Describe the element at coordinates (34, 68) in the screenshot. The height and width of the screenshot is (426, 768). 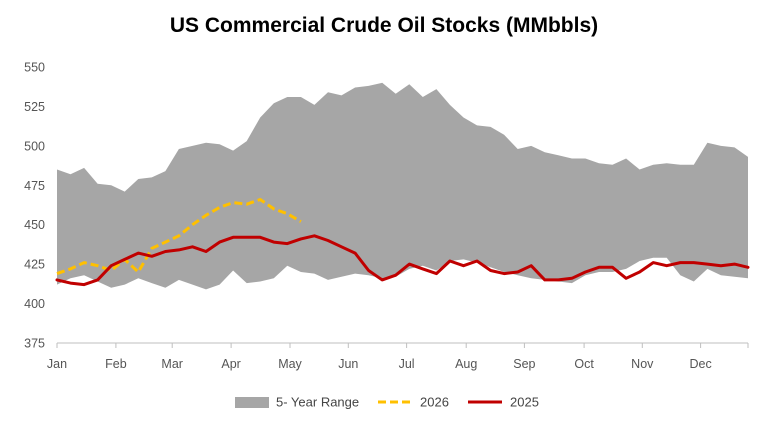
I see `y-tick-label: 550` at that location.